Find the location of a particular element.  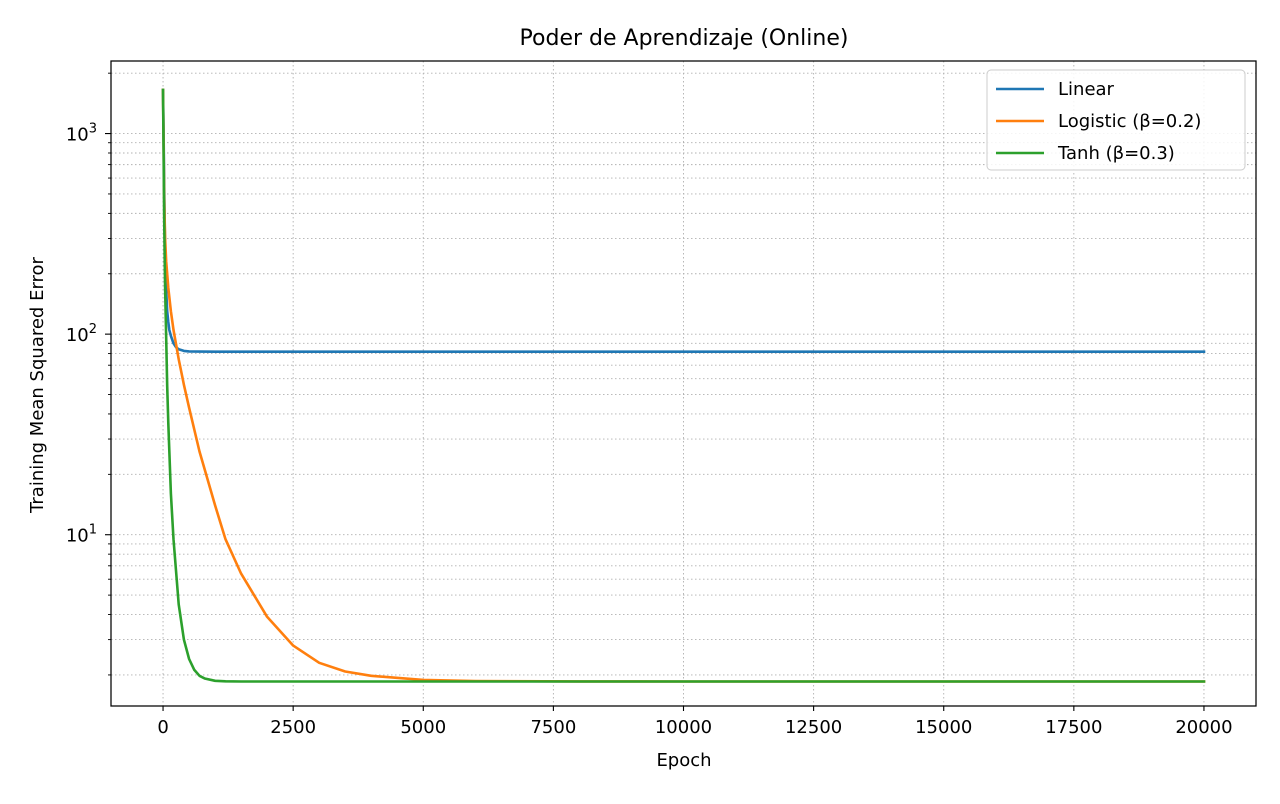

y-tick-label: 10³ is located at coordinates (81, 134).